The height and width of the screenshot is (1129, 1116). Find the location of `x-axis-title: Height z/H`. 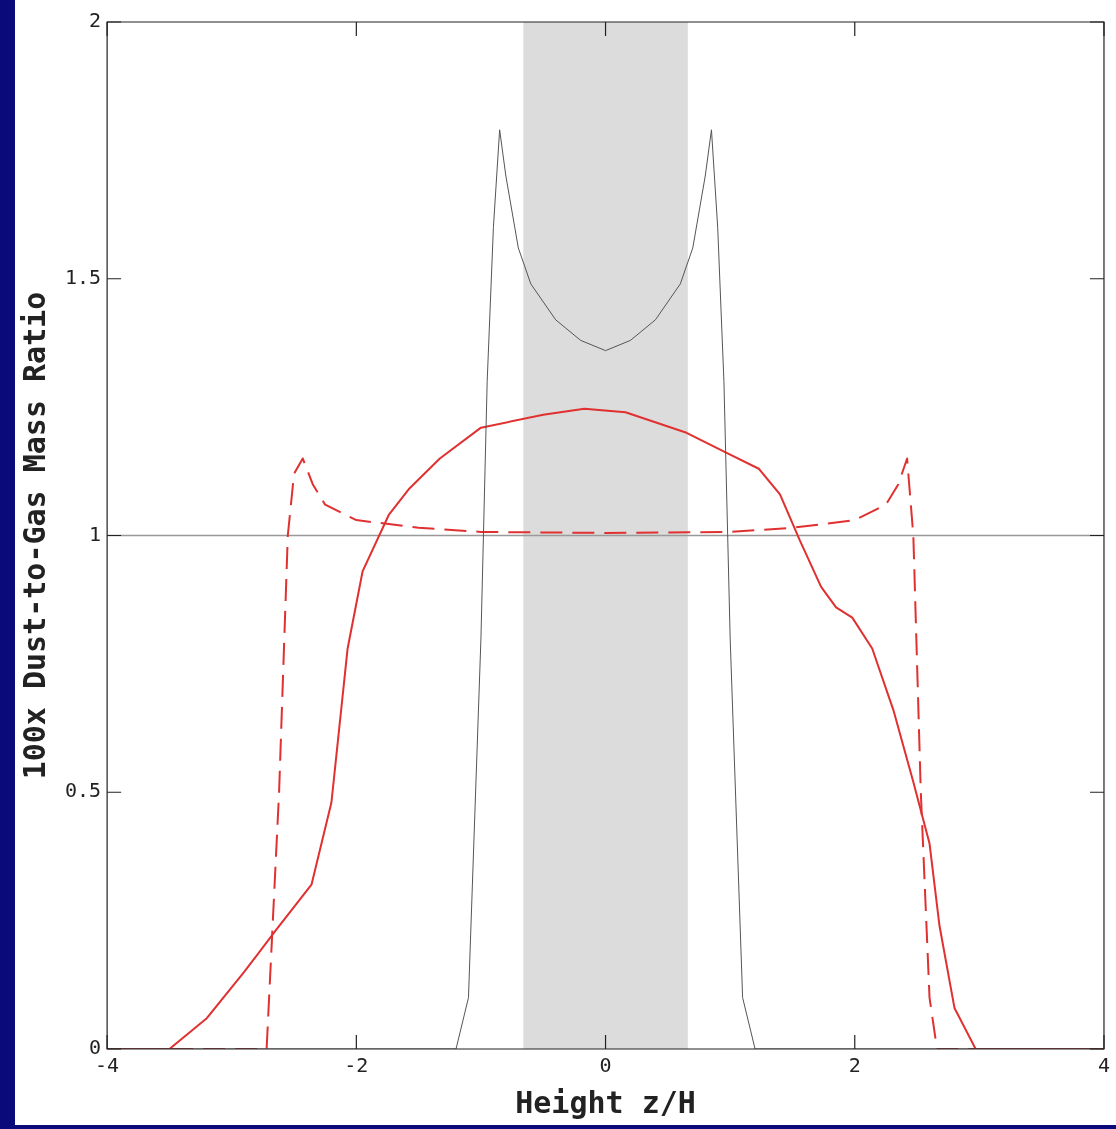

x-axis-title: Height z/H is located at coordinates (605, 1102).